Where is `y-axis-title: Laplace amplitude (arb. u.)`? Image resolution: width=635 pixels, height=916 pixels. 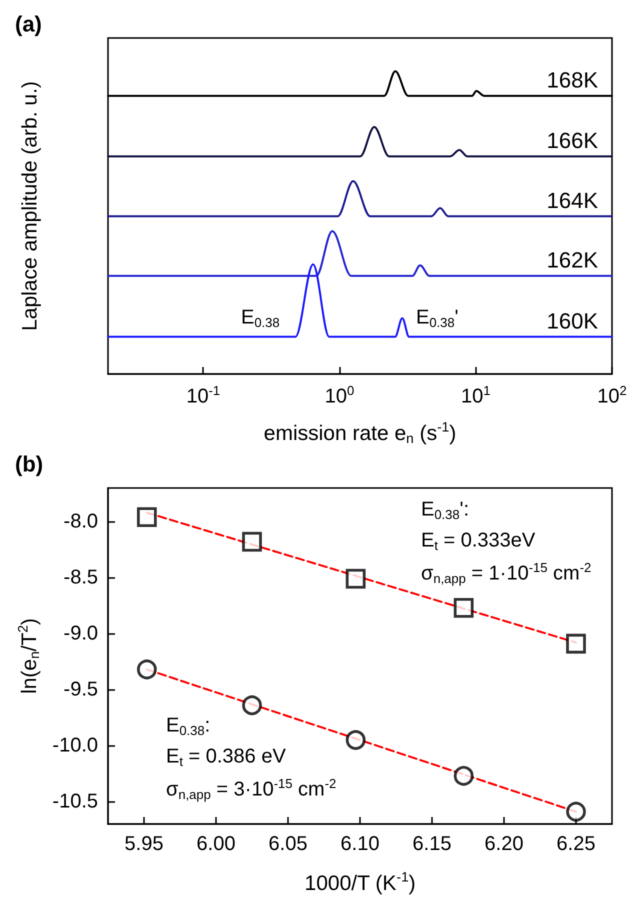 y-axis-title: Laplace amplitude (arb. u.) is located at coordinates (30, 206).